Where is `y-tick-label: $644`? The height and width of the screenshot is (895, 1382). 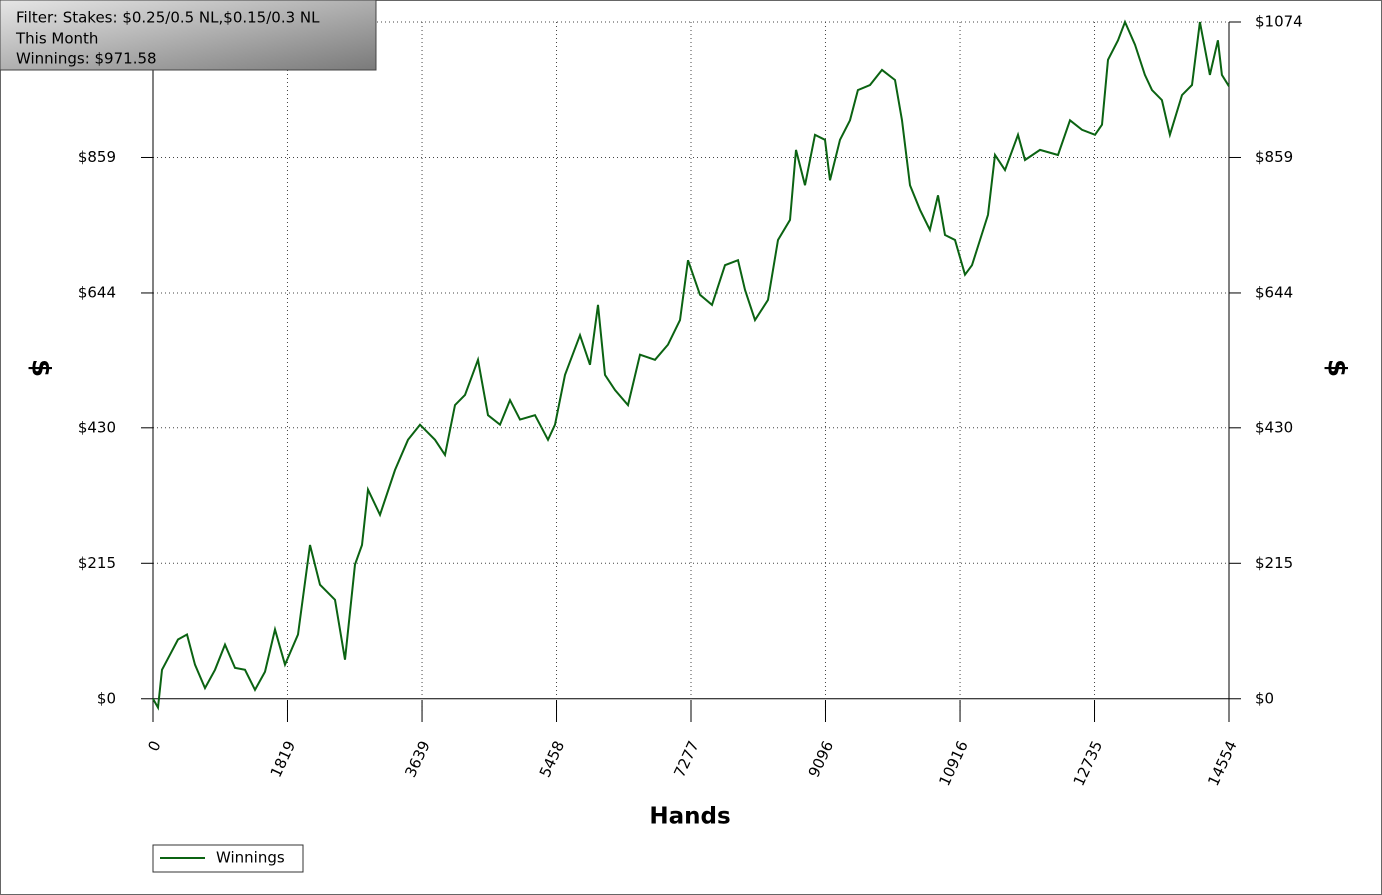
y-tick-label: $644 is located at coordinates (97, 292).